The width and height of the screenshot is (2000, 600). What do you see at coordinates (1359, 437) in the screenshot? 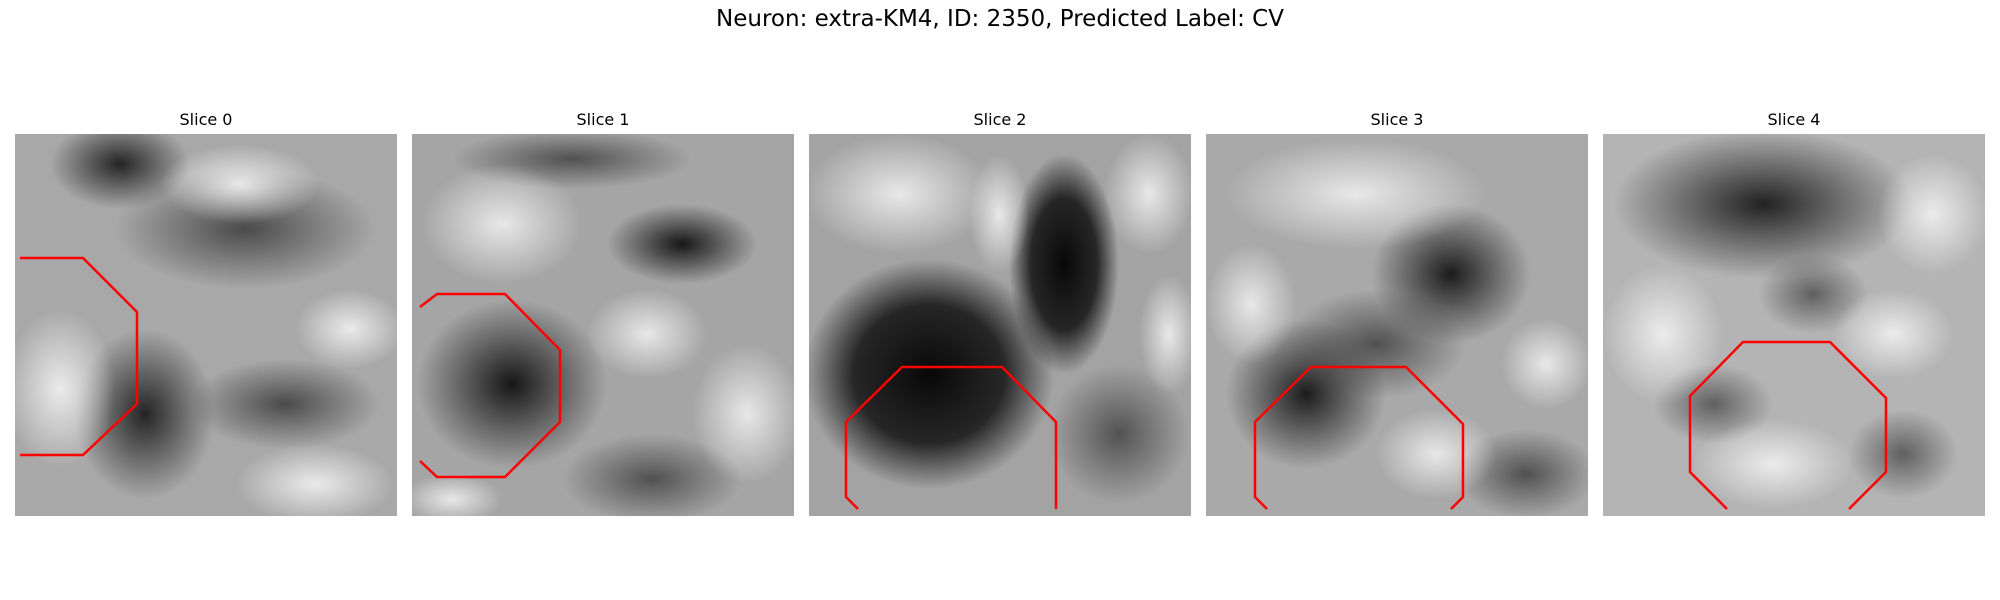
I see `slice-3-contour` at bounding box center [1359, 437].